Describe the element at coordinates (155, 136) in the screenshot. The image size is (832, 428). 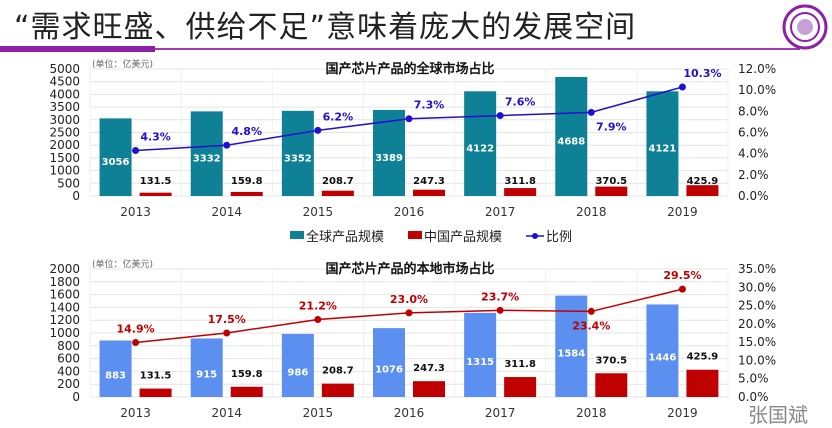
I see `ratio-label: 4.3%` at that location.